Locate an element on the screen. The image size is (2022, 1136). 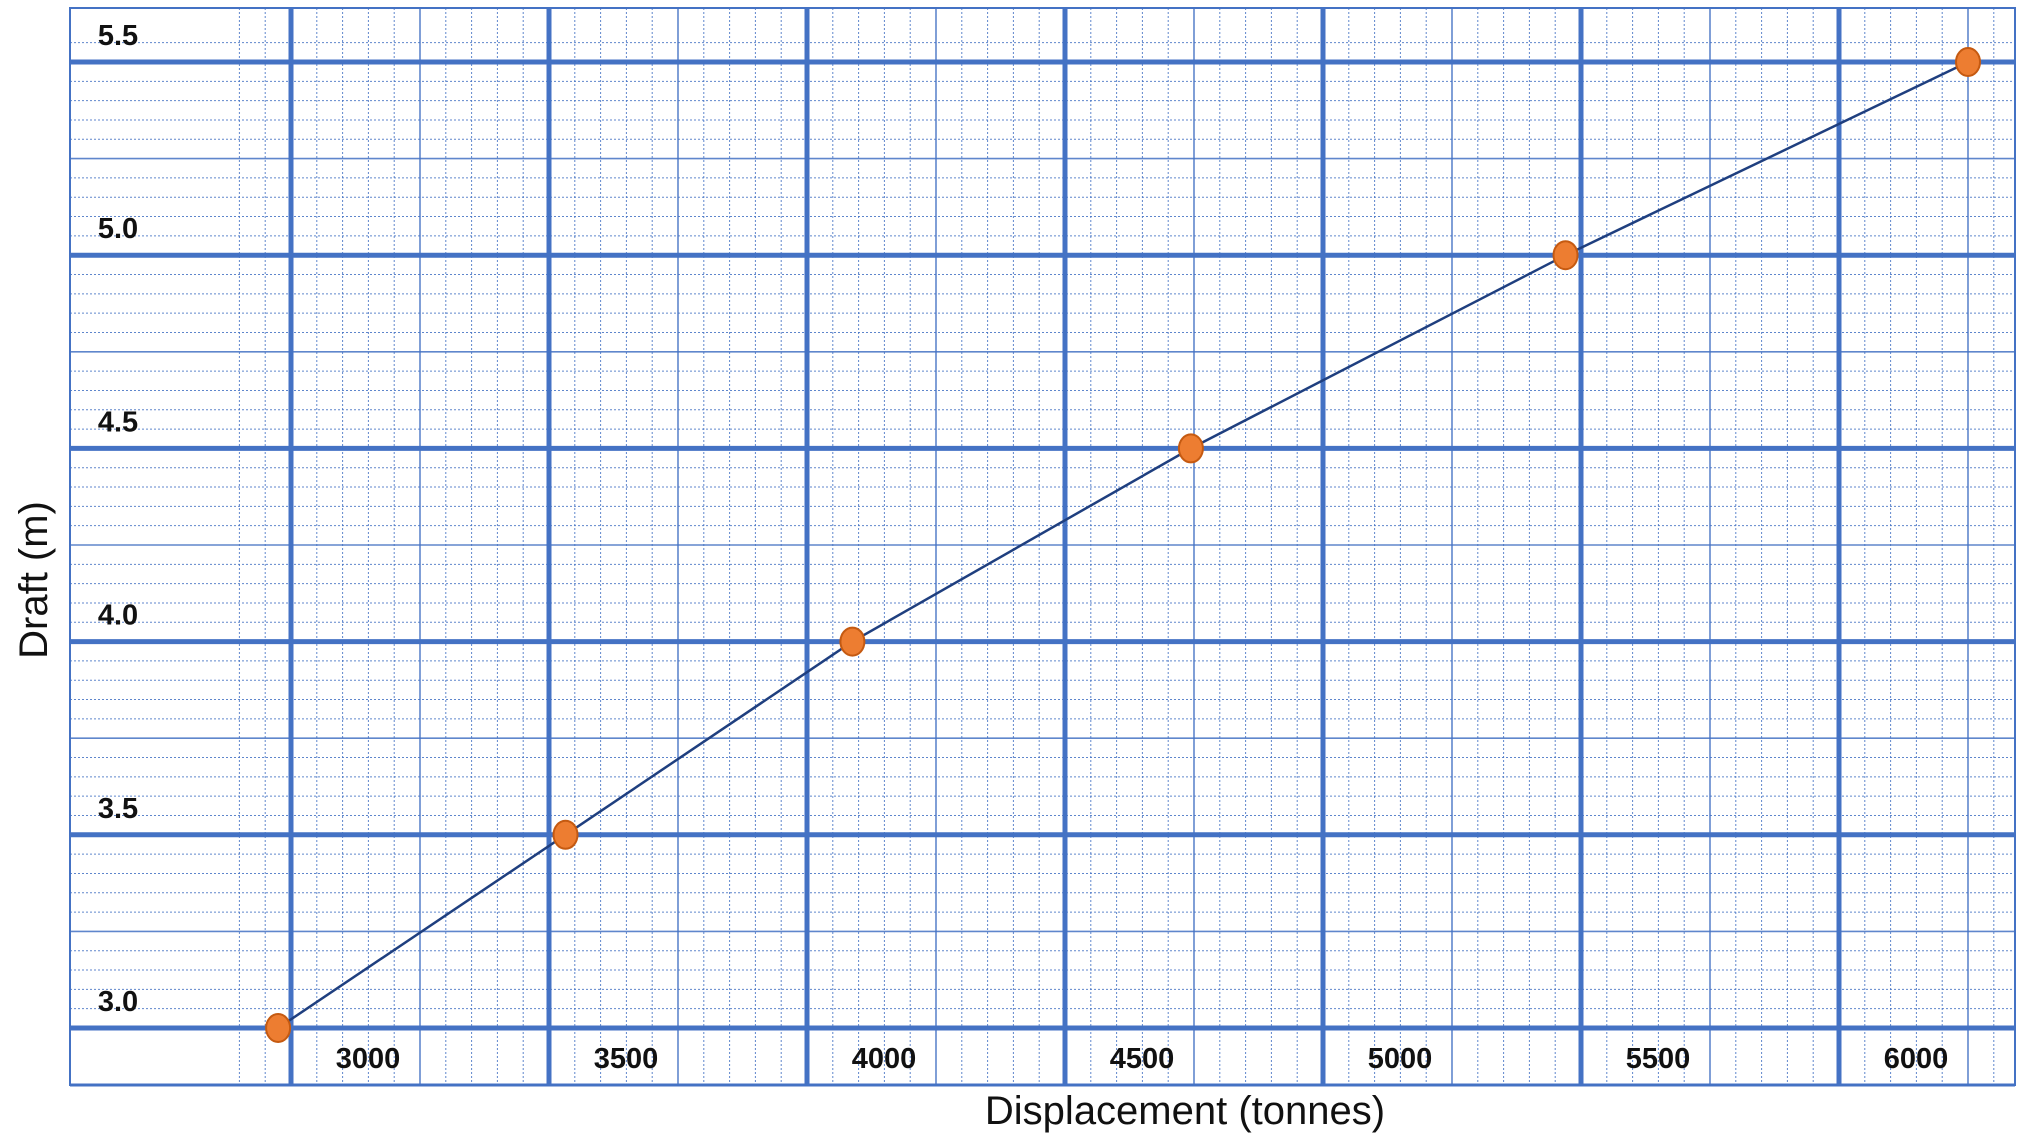
x-tick-label: 3500 is located at coordinates (626, 1059).